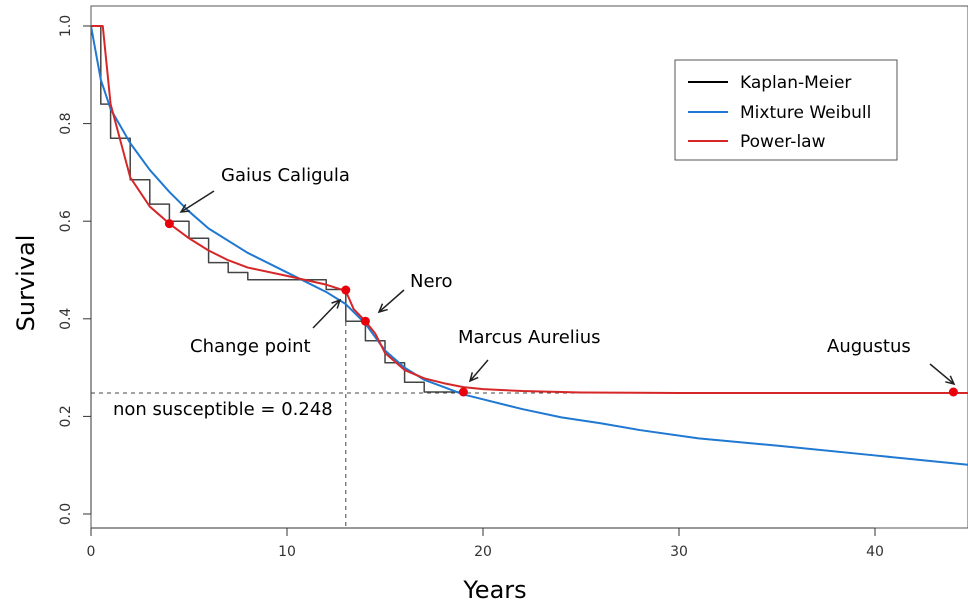  I want to click on x-tick-label: 10, so click(287, 552).